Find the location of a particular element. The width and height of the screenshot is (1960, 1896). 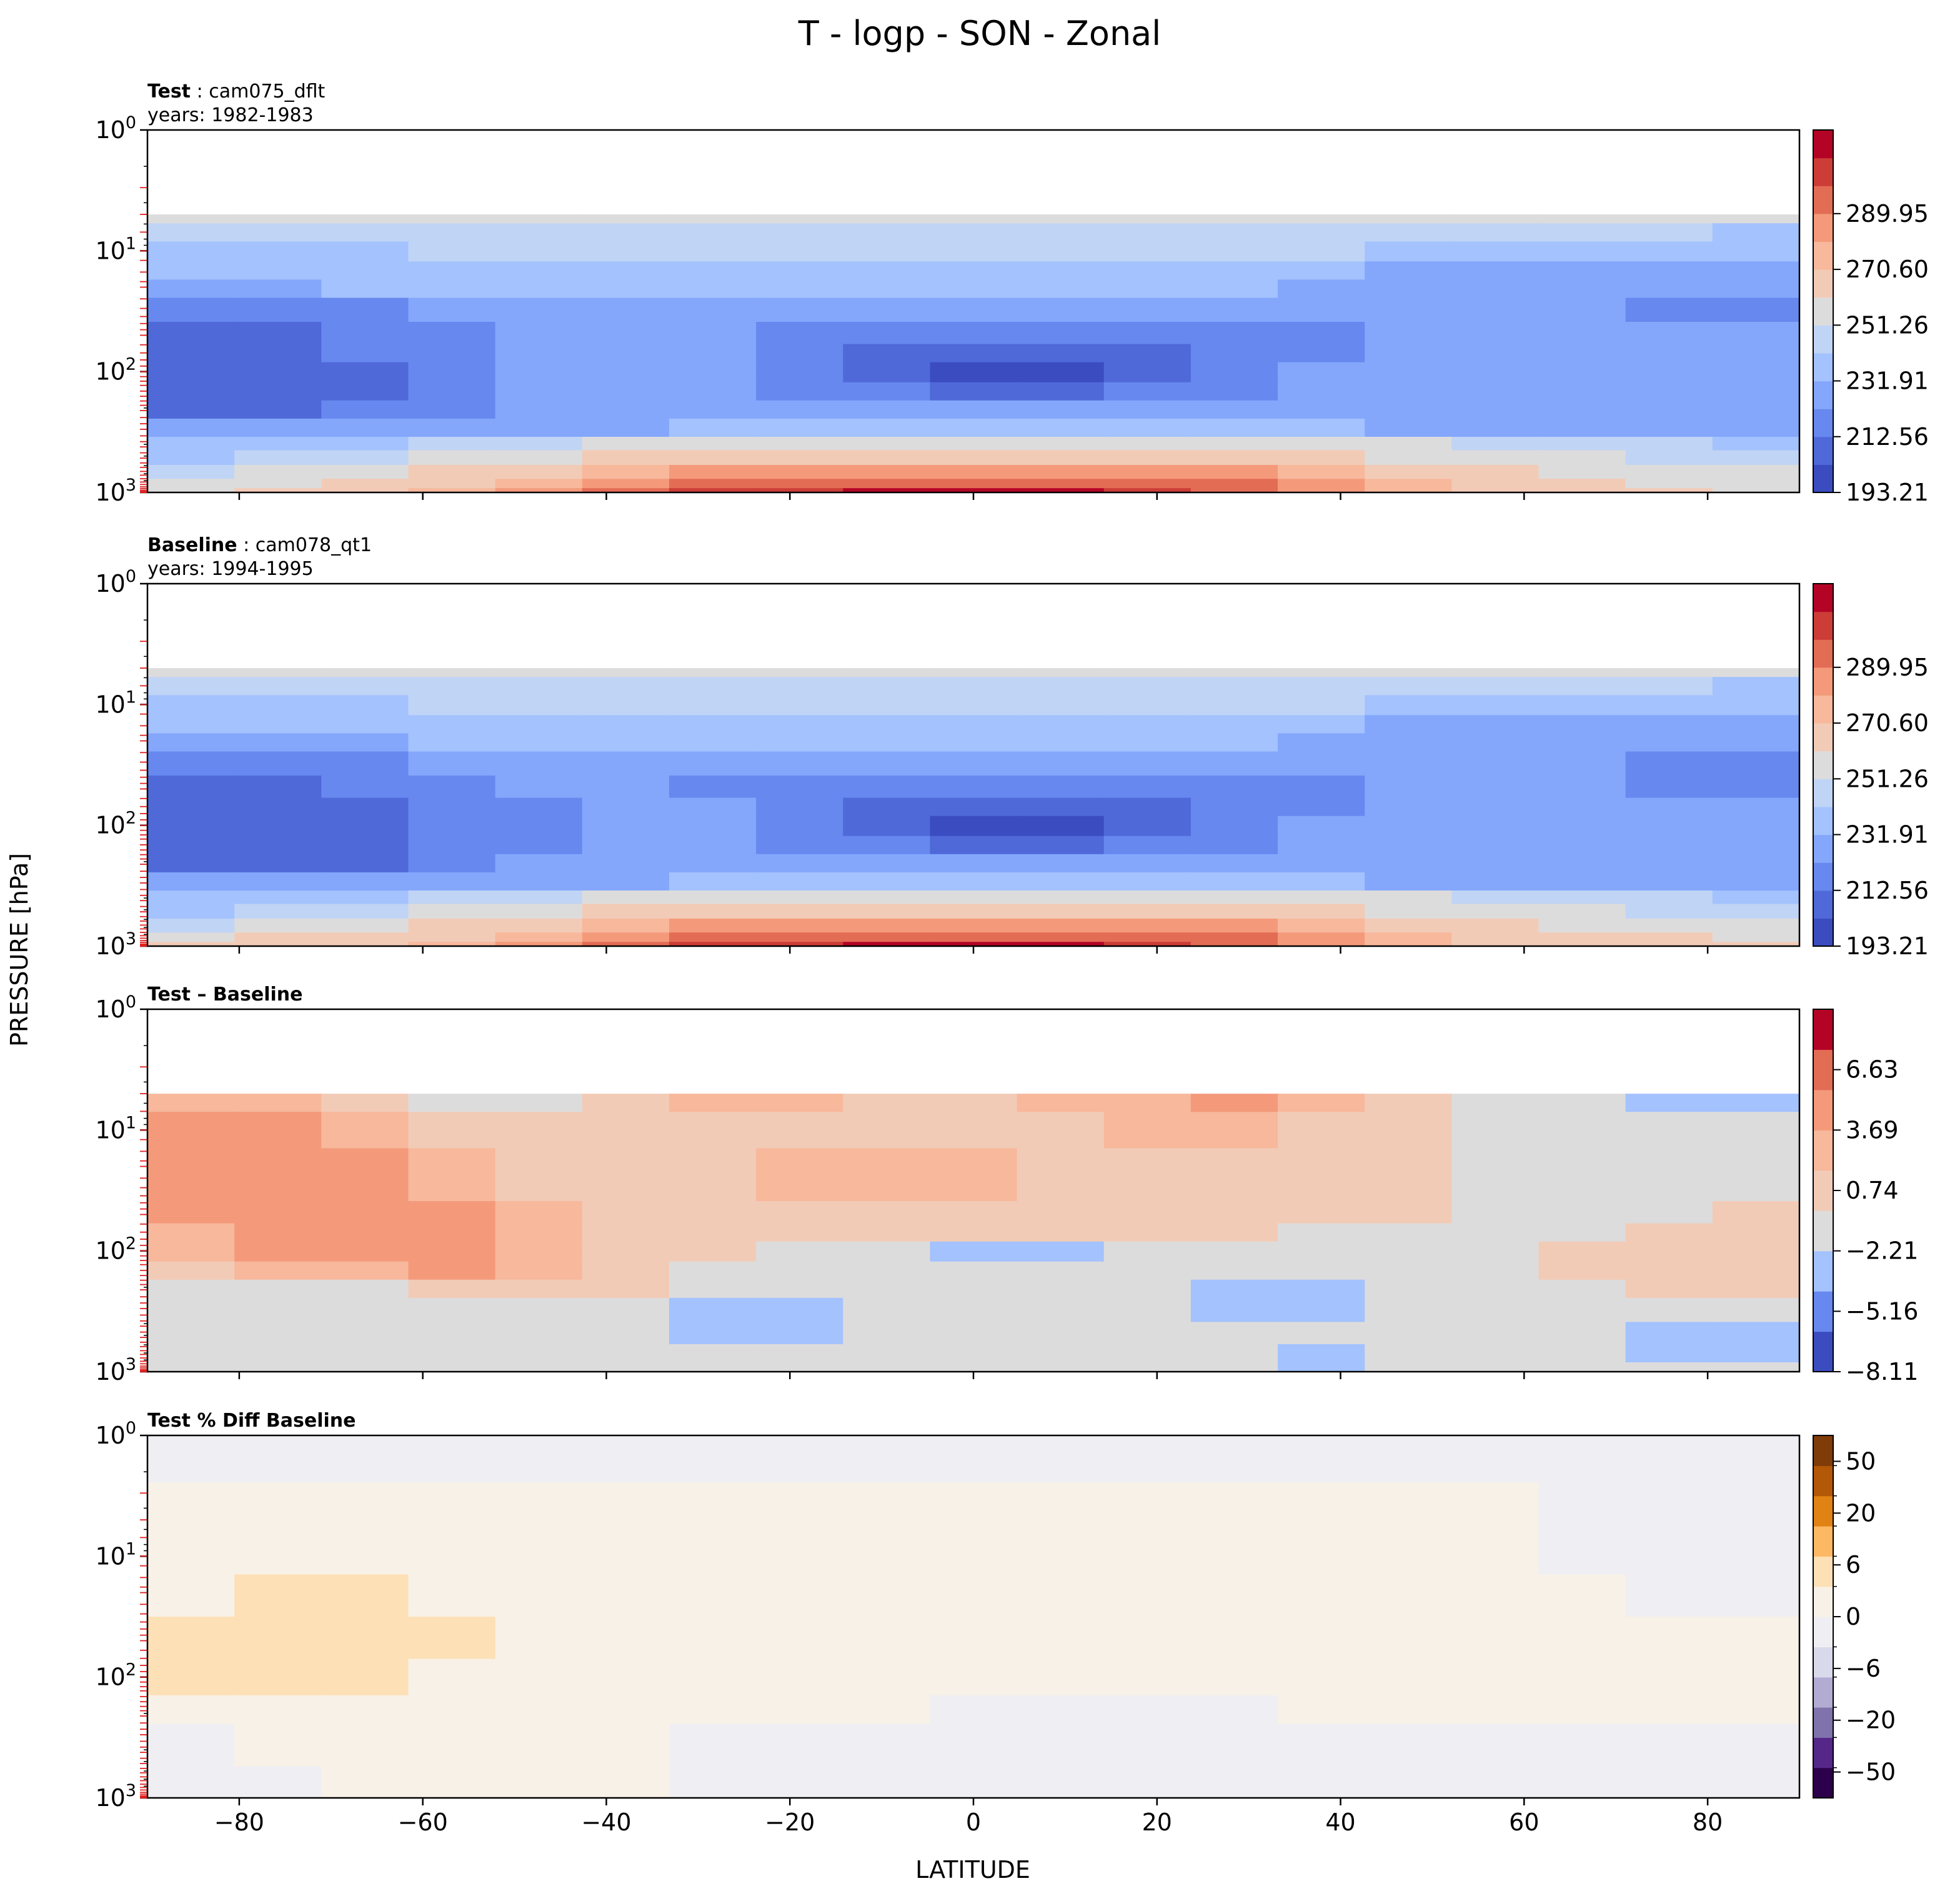

colorbar-tick-label: −20 is located at coordinates (1871, 1720).